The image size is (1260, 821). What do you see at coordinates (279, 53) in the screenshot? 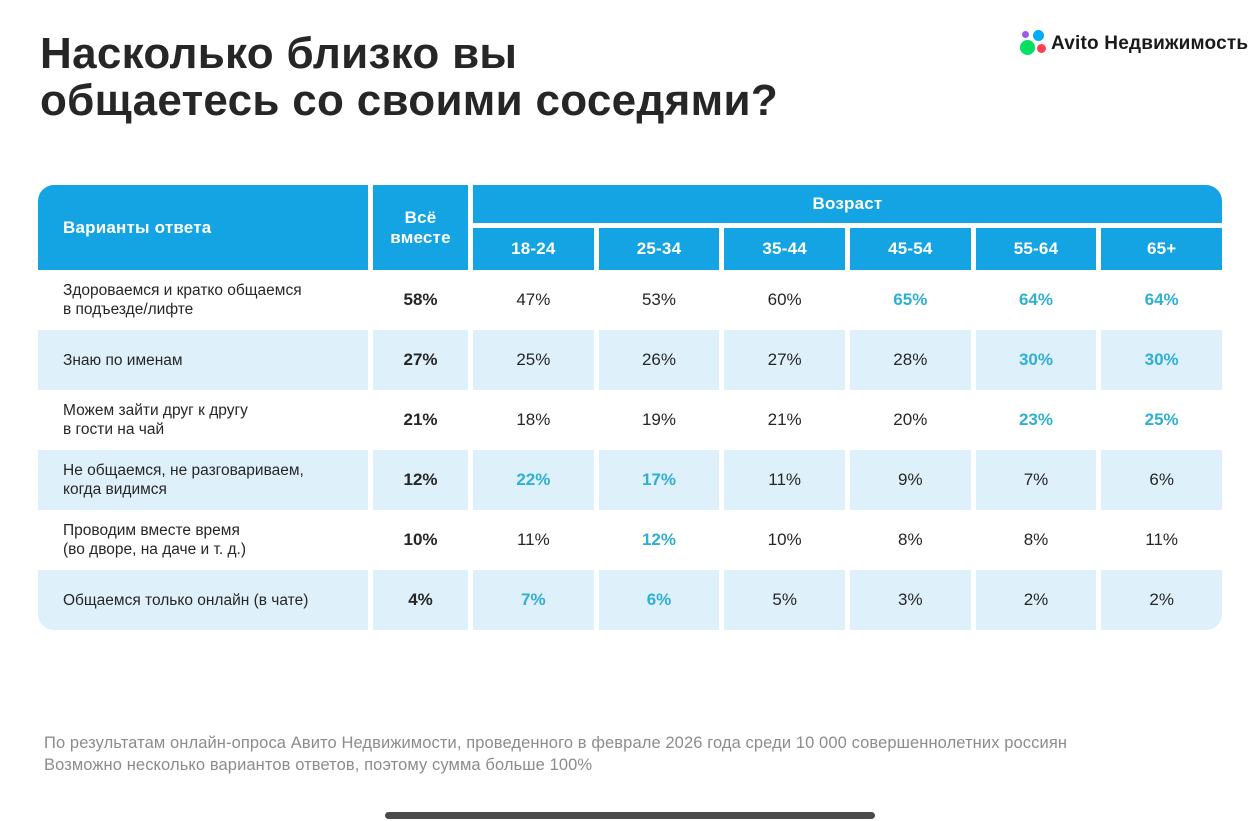
I see `page-title-line1: Насколько близко вы` at bounding box center [279, 53].